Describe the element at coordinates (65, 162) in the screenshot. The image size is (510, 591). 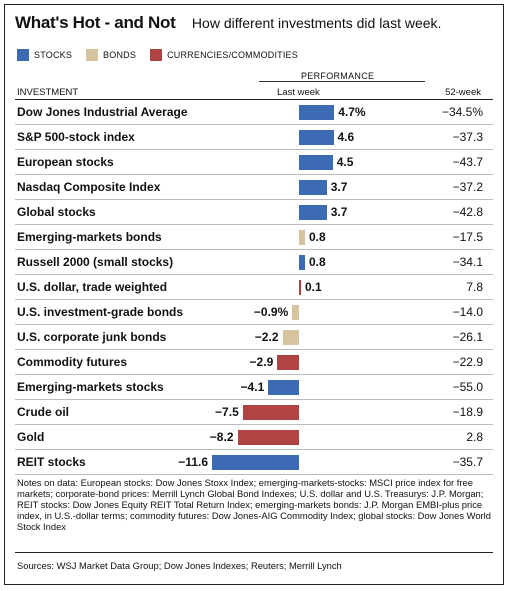
I see `row-label: European stocks` at that location.